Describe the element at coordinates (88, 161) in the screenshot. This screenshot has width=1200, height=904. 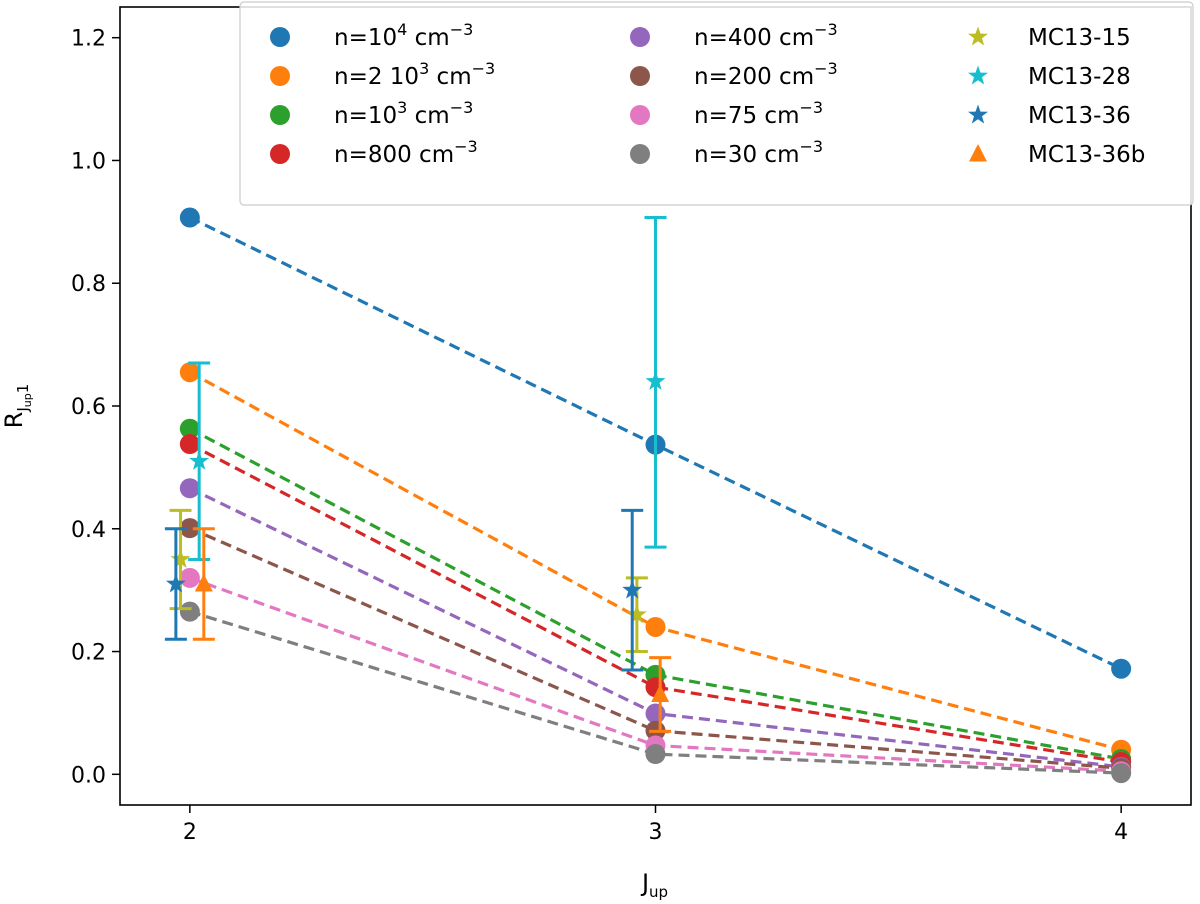
I see `y-tick-label: 1.0` at that location.